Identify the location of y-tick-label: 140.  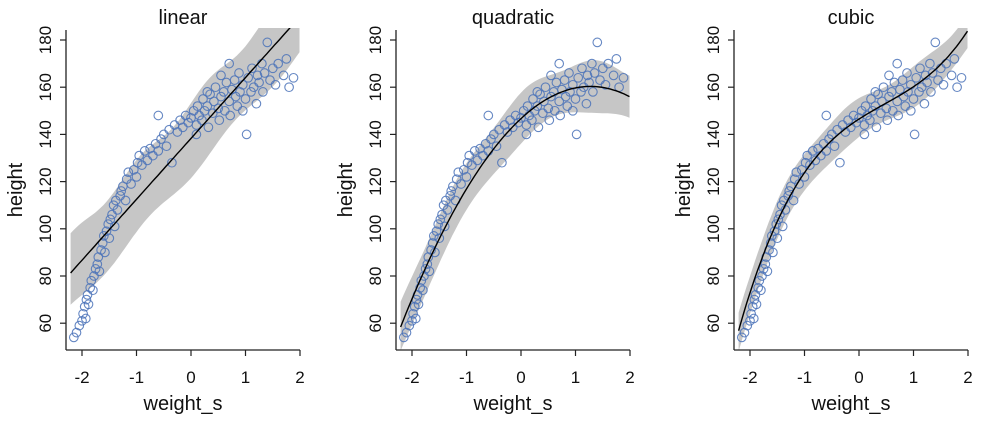
(713, 134).